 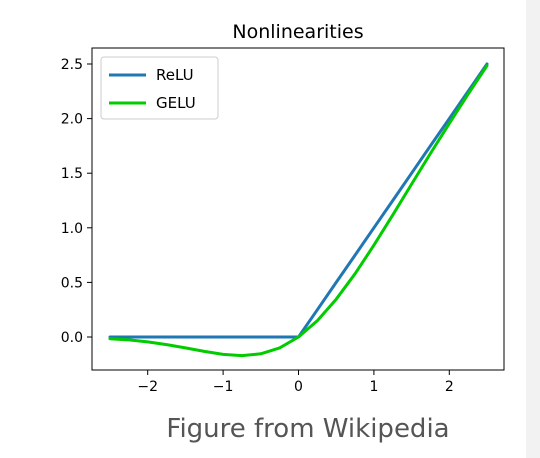 I want to click on chart-title: Nonlinearities, so click(x=297, y=32).